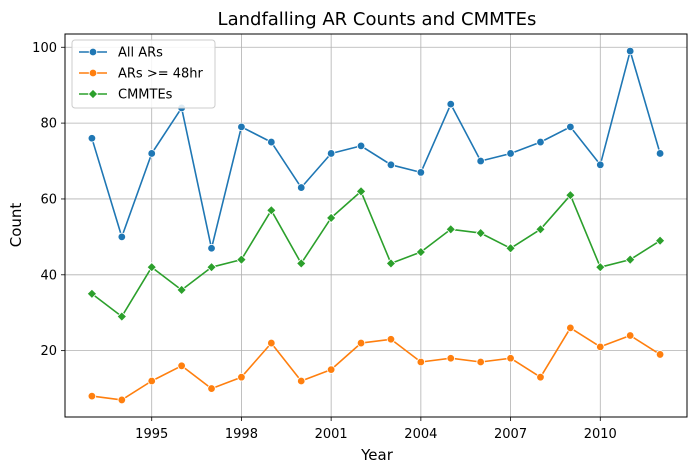  I want to click on x-tick-label: 2001, so click(331, 434).